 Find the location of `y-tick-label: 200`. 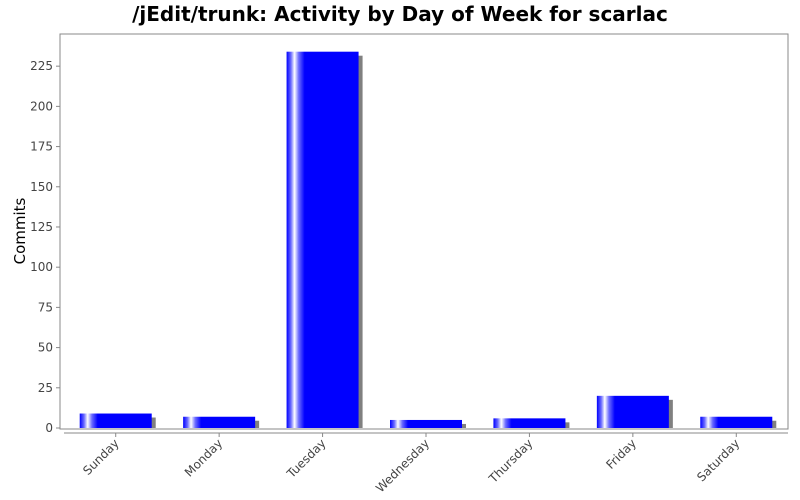

y-tick-label: 200 is located at coordinates (41, 106).